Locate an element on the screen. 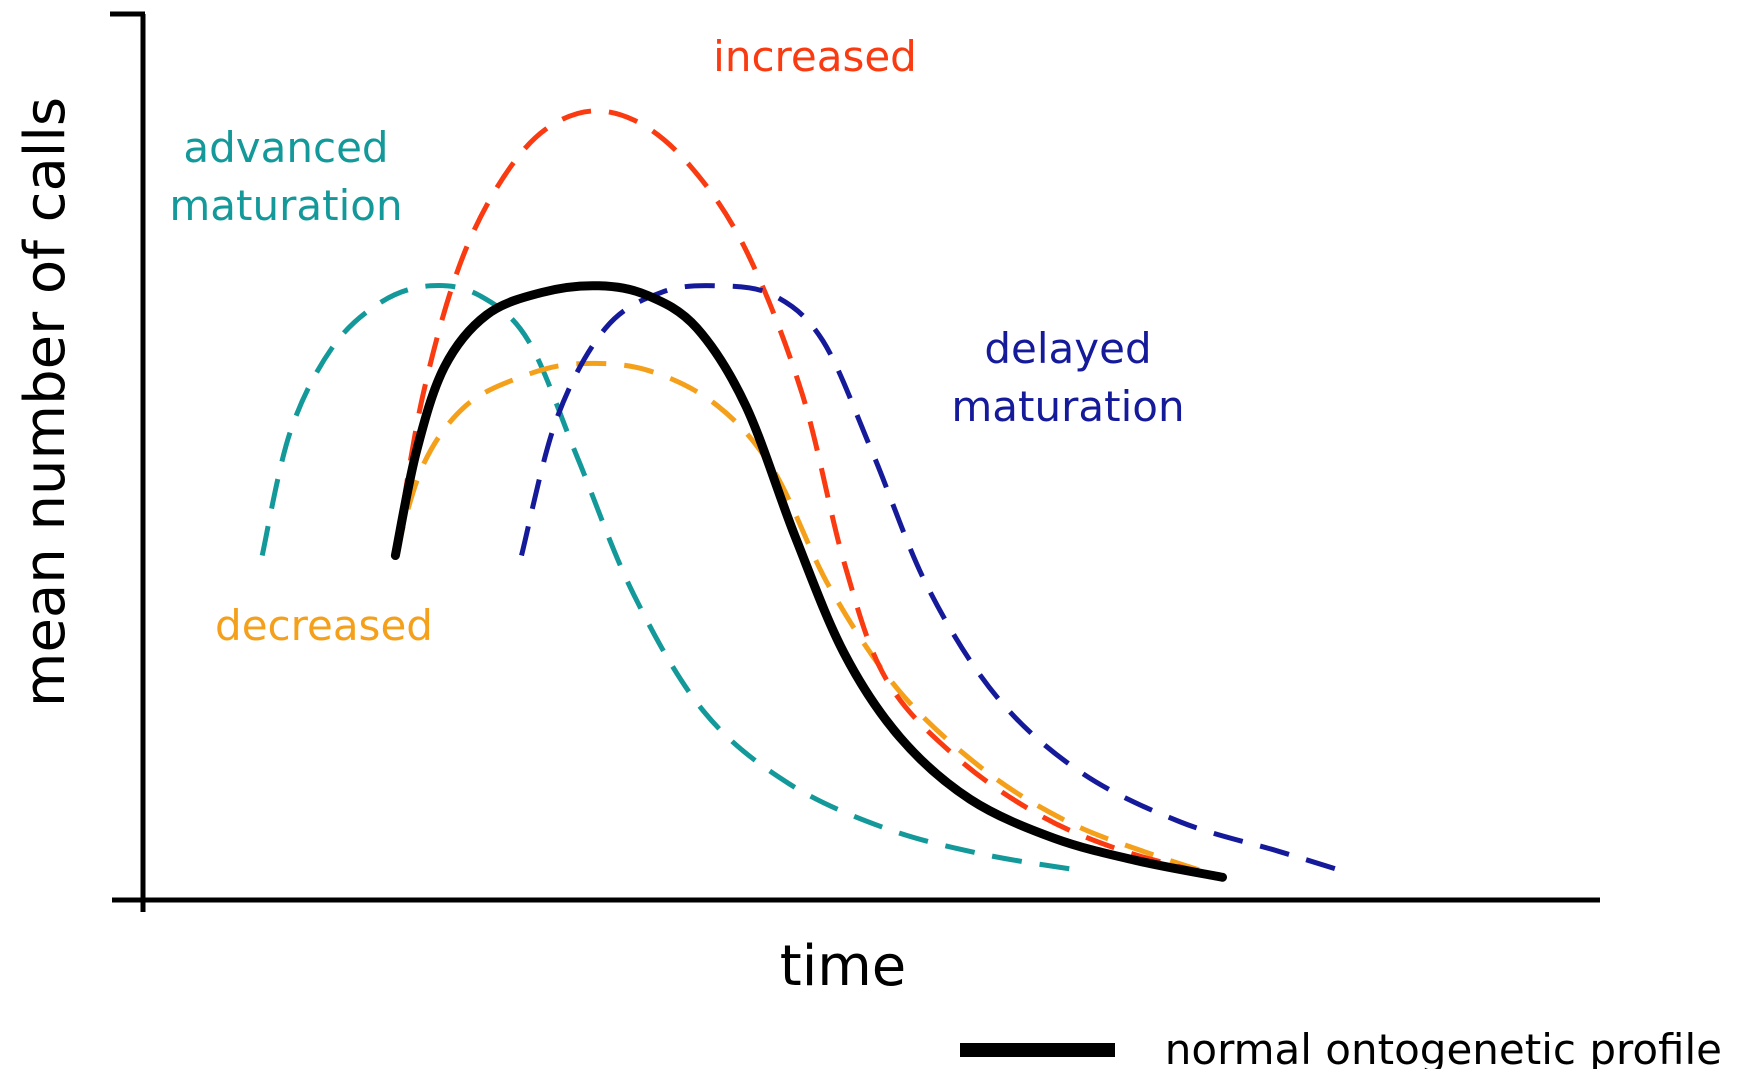 This screenshot has width=1737, height=1069. legend: normal ontogenetic profile is located at coordinates (1341, 1047).